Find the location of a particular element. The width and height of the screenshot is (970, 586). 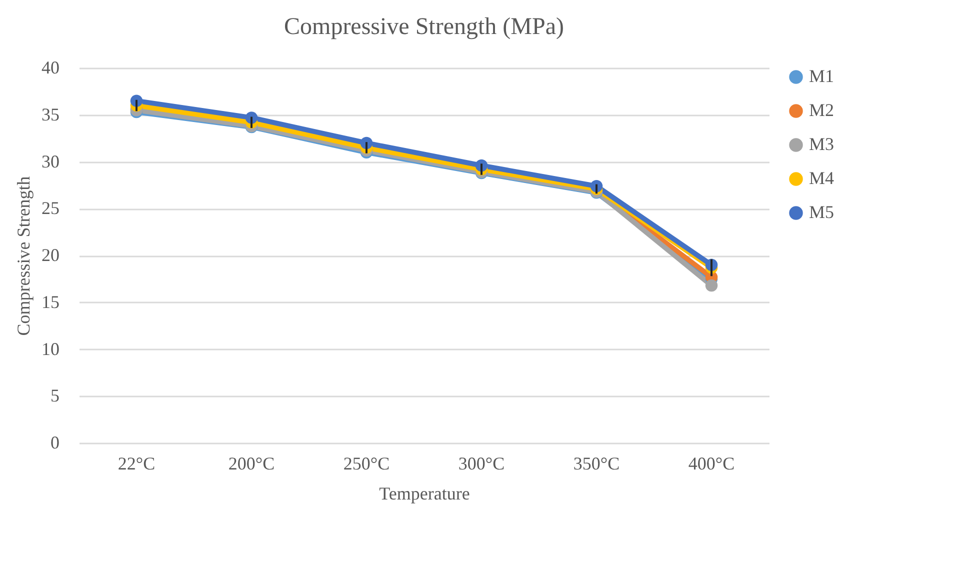

y-tick-label: 35 is located at coordinates (51, 114).